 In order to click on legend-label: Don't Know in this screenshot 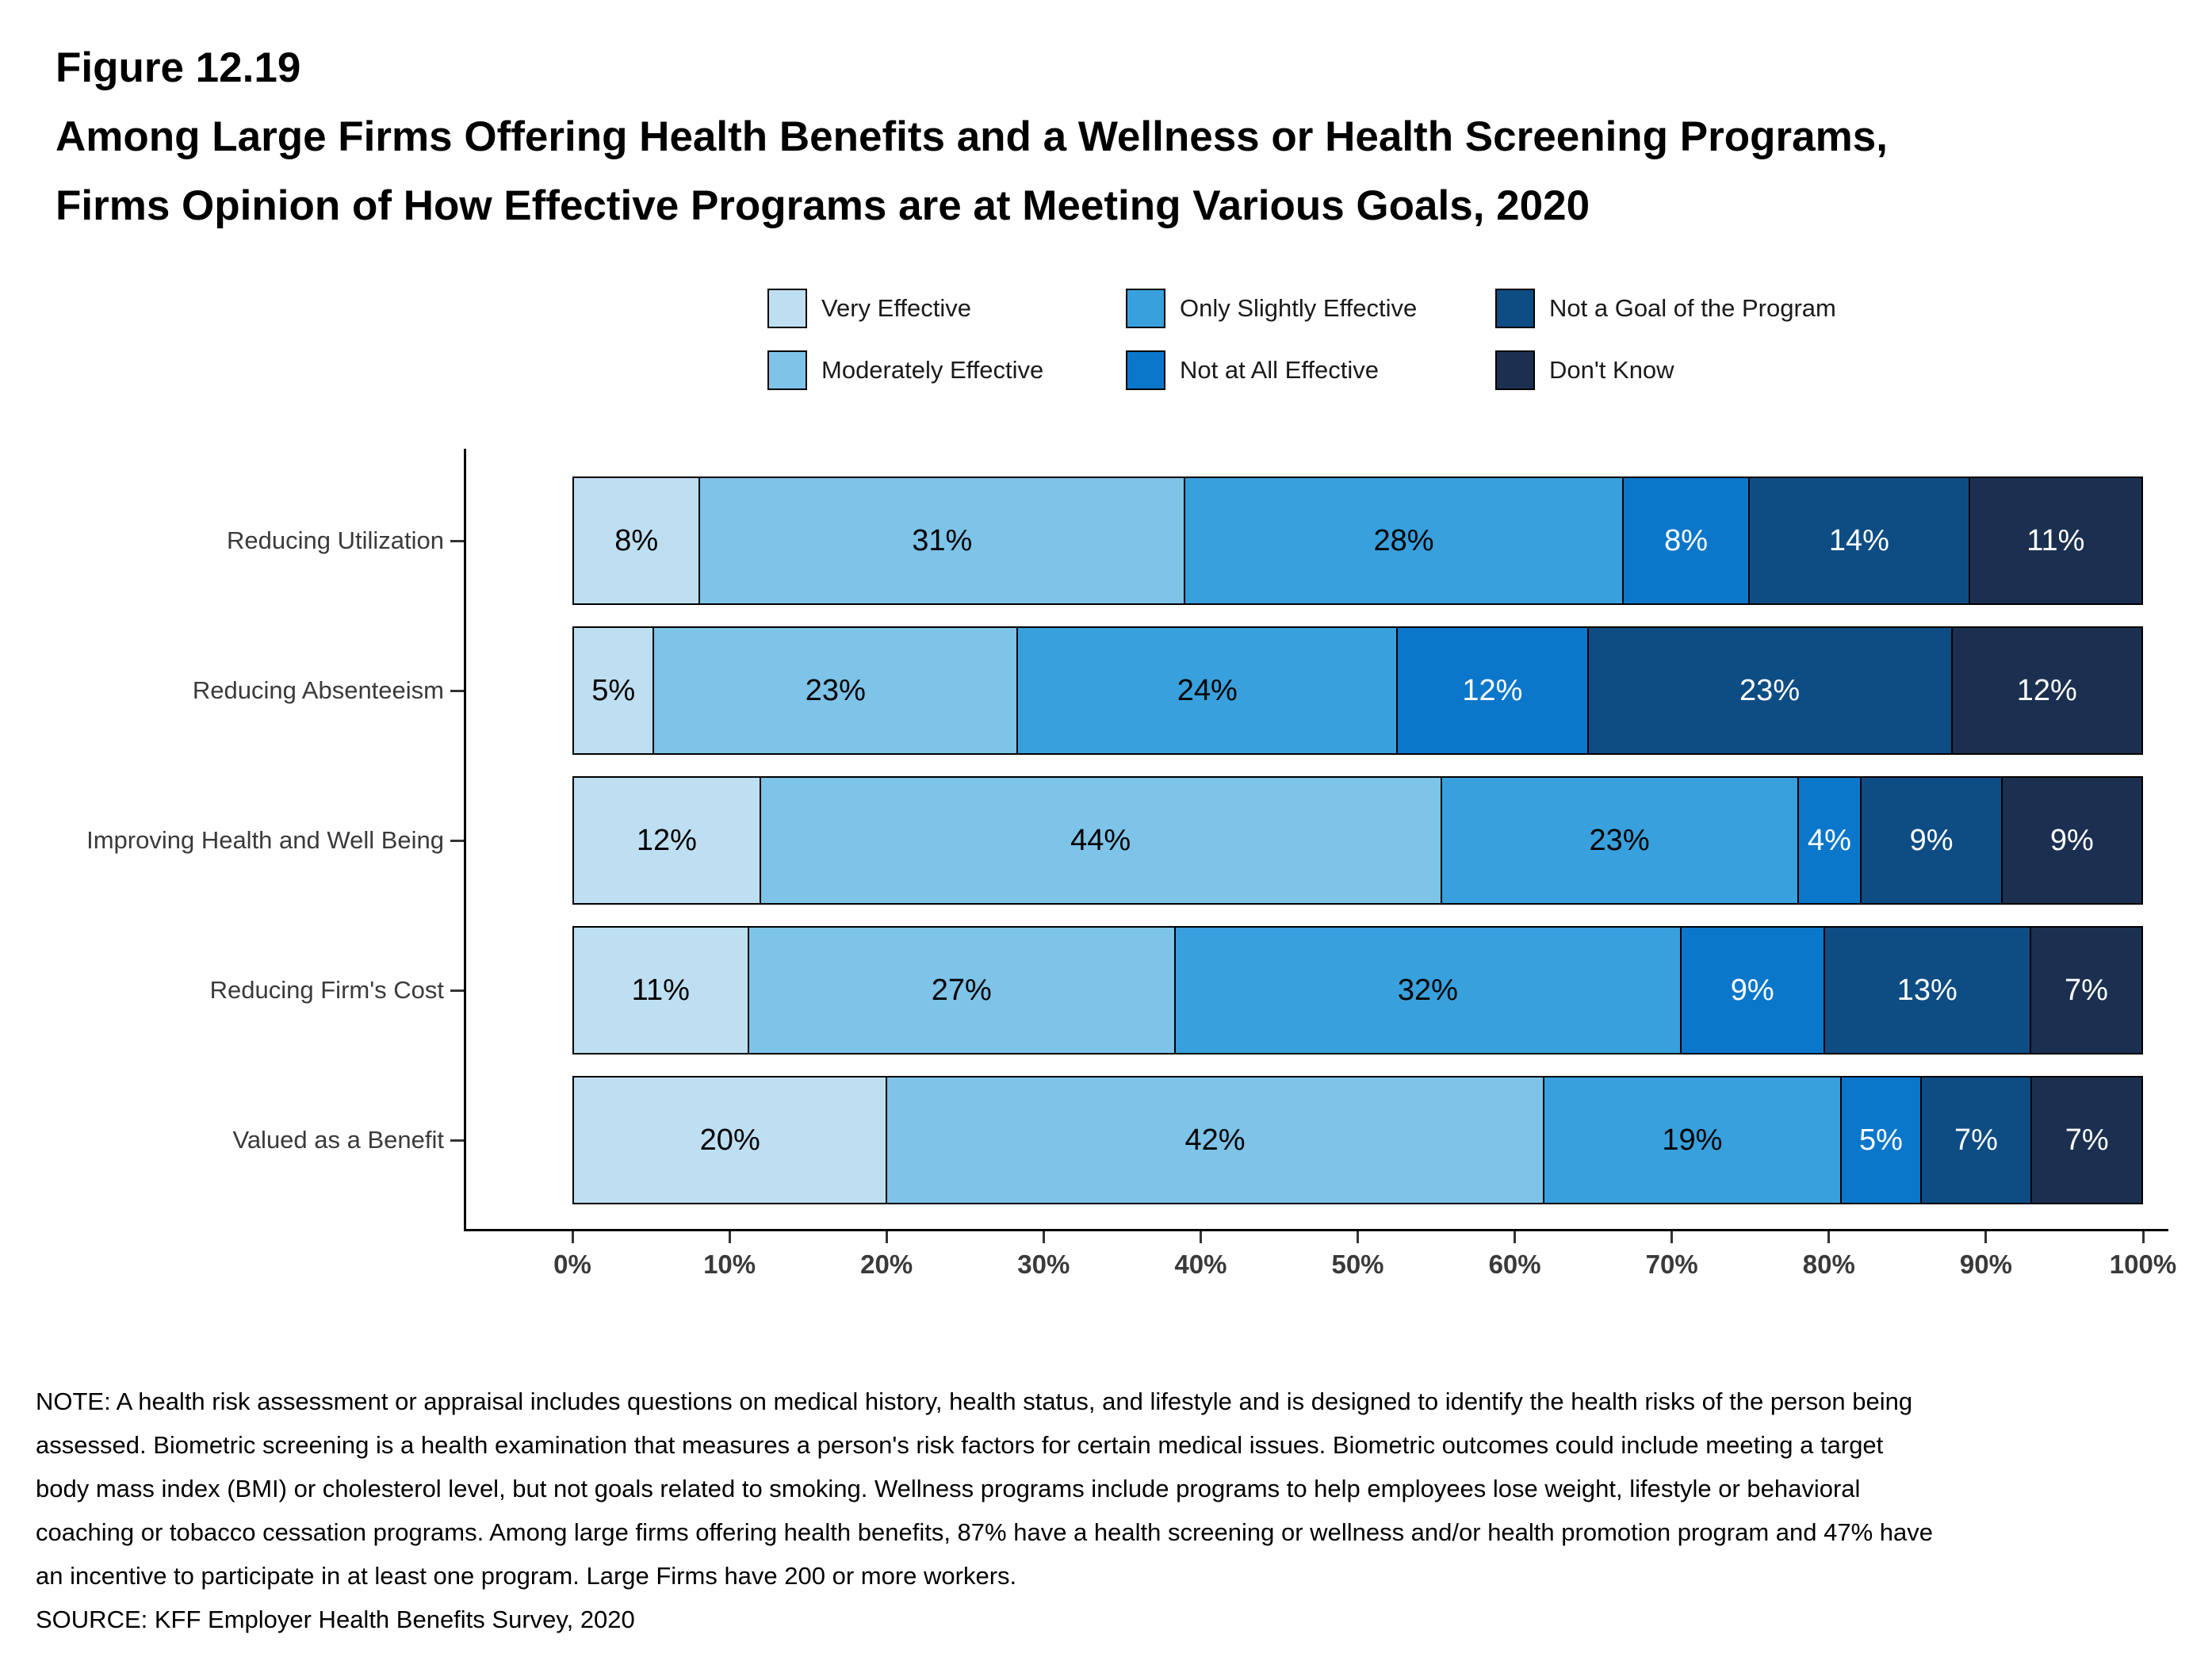, I will do `click(1611, 370)`.